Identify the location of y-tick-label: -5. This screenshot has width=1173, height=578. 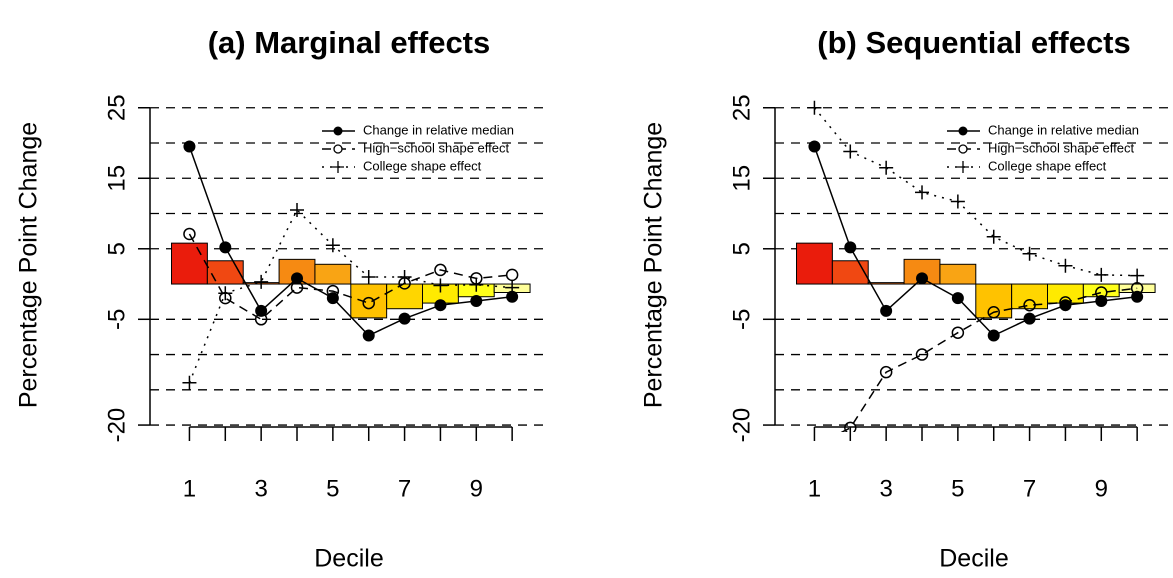
(116, 319).